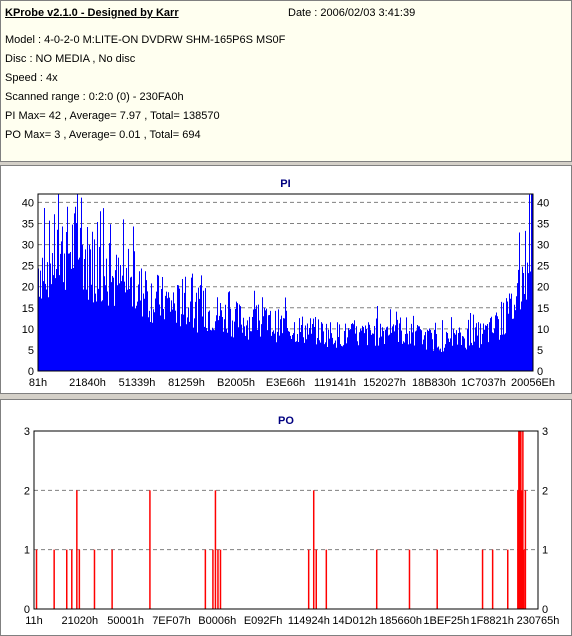 The height and width of the screenshot is (636, 572). Describe the element at coordinates (103, 135) in the screenshot. I see `po-stats-line: PO Max= 3 , Average= 0.01 , Total= 694` at that location.